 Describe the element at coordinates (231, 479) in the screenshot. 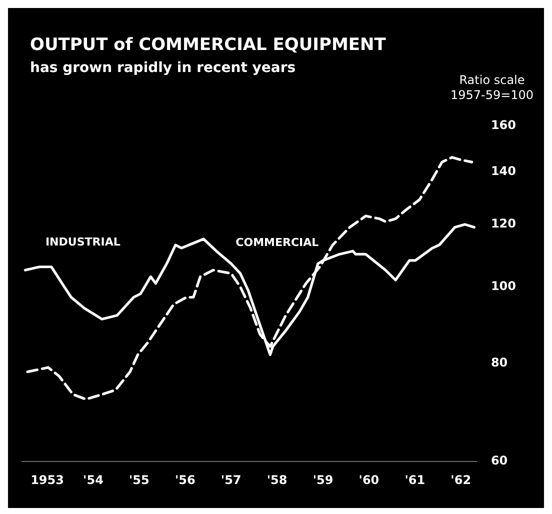

I see `x-tick-label: '57` at that location.